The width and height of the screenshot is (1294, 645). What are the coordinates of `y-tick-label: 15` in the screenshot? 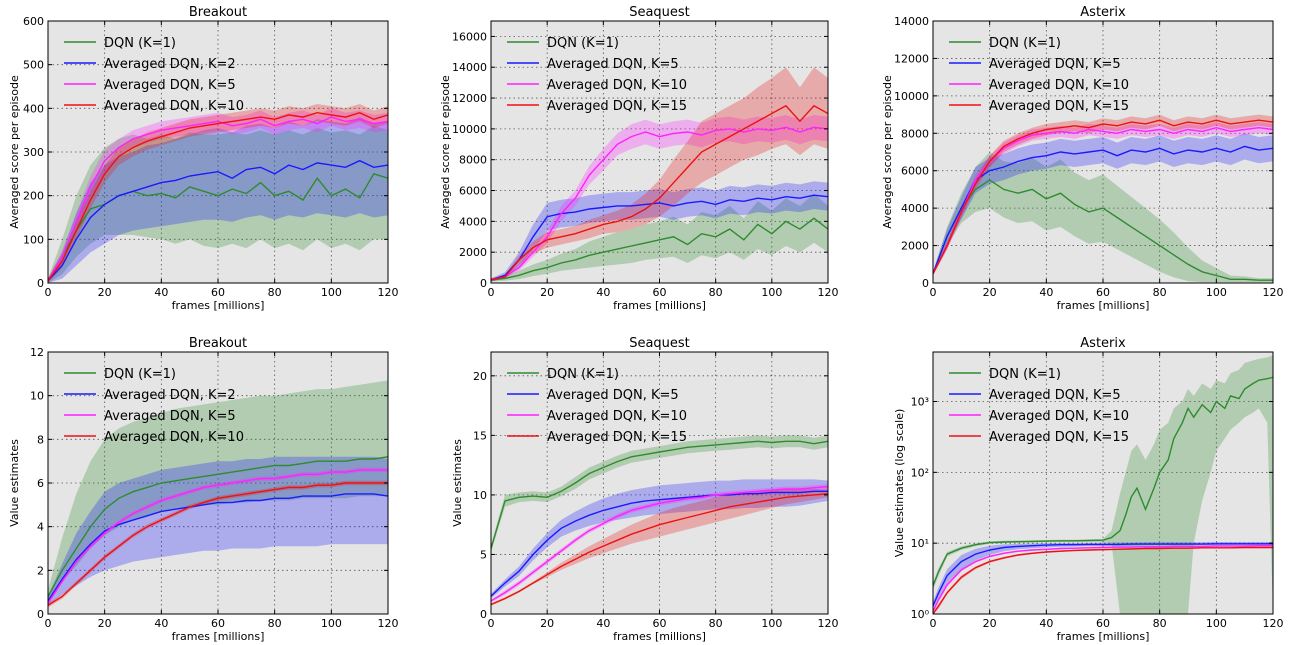 It's located at (480, 435).